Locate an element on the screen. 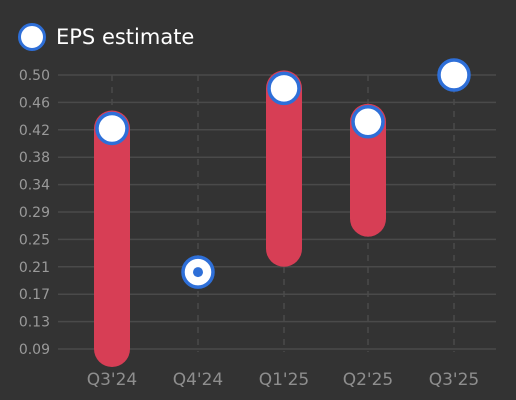 The height and width of the screenshot is (400, 516). eps-estimate-point-center is located at coordinates (198, 272).